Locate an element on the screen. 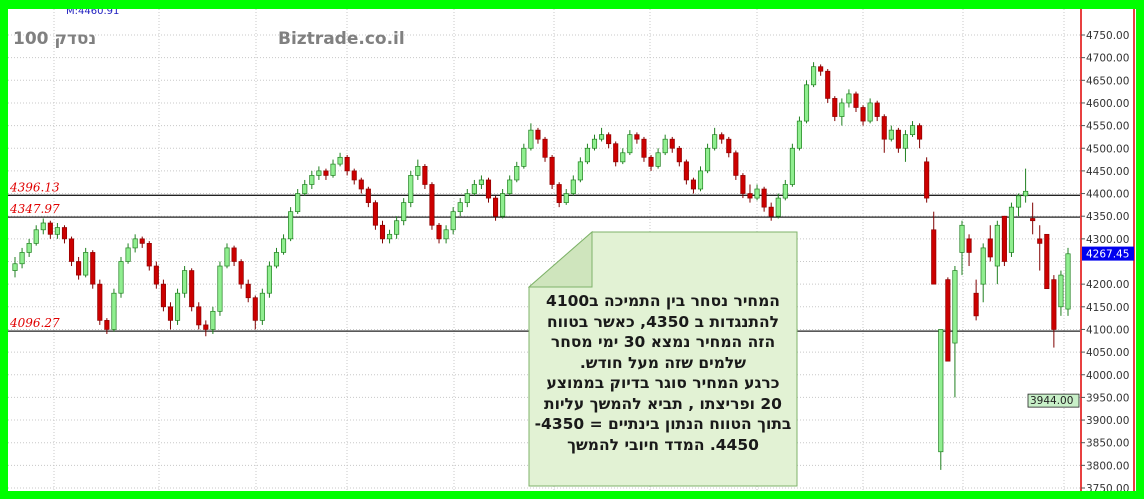 The width and height of the screenshot is (1144, 499). axis-tick-label: 4600.00 is located at coordinates (1107, 104).